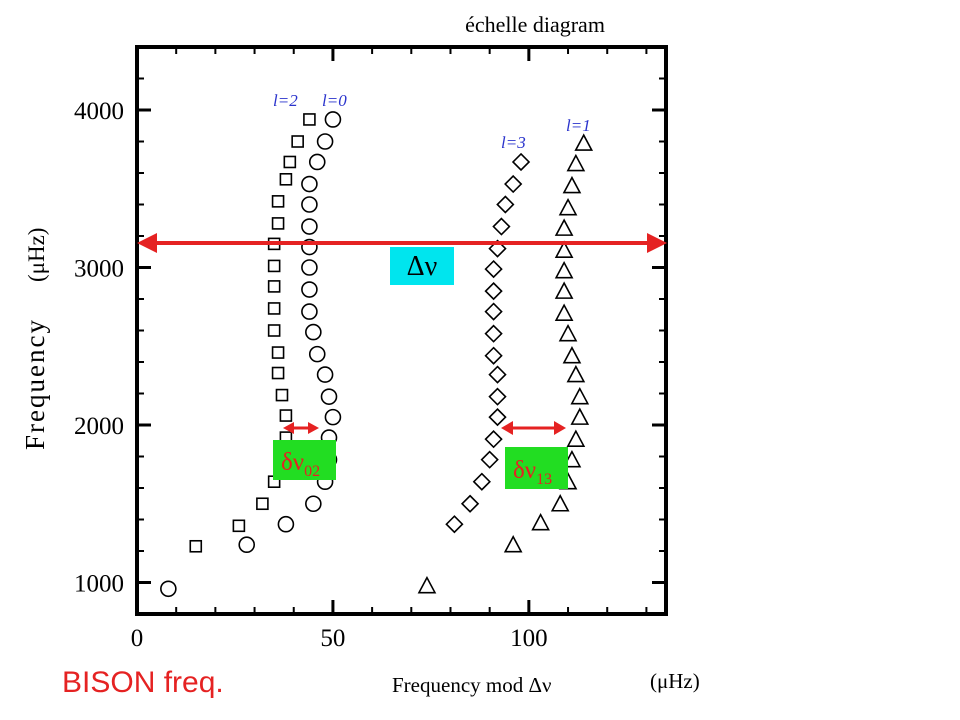 This screenshot has width=960, height=720. What do you see at coordinates (301, 428) in the screenshot?
I see `delta-nu-02-arrow` at bounding box center [301, 428].